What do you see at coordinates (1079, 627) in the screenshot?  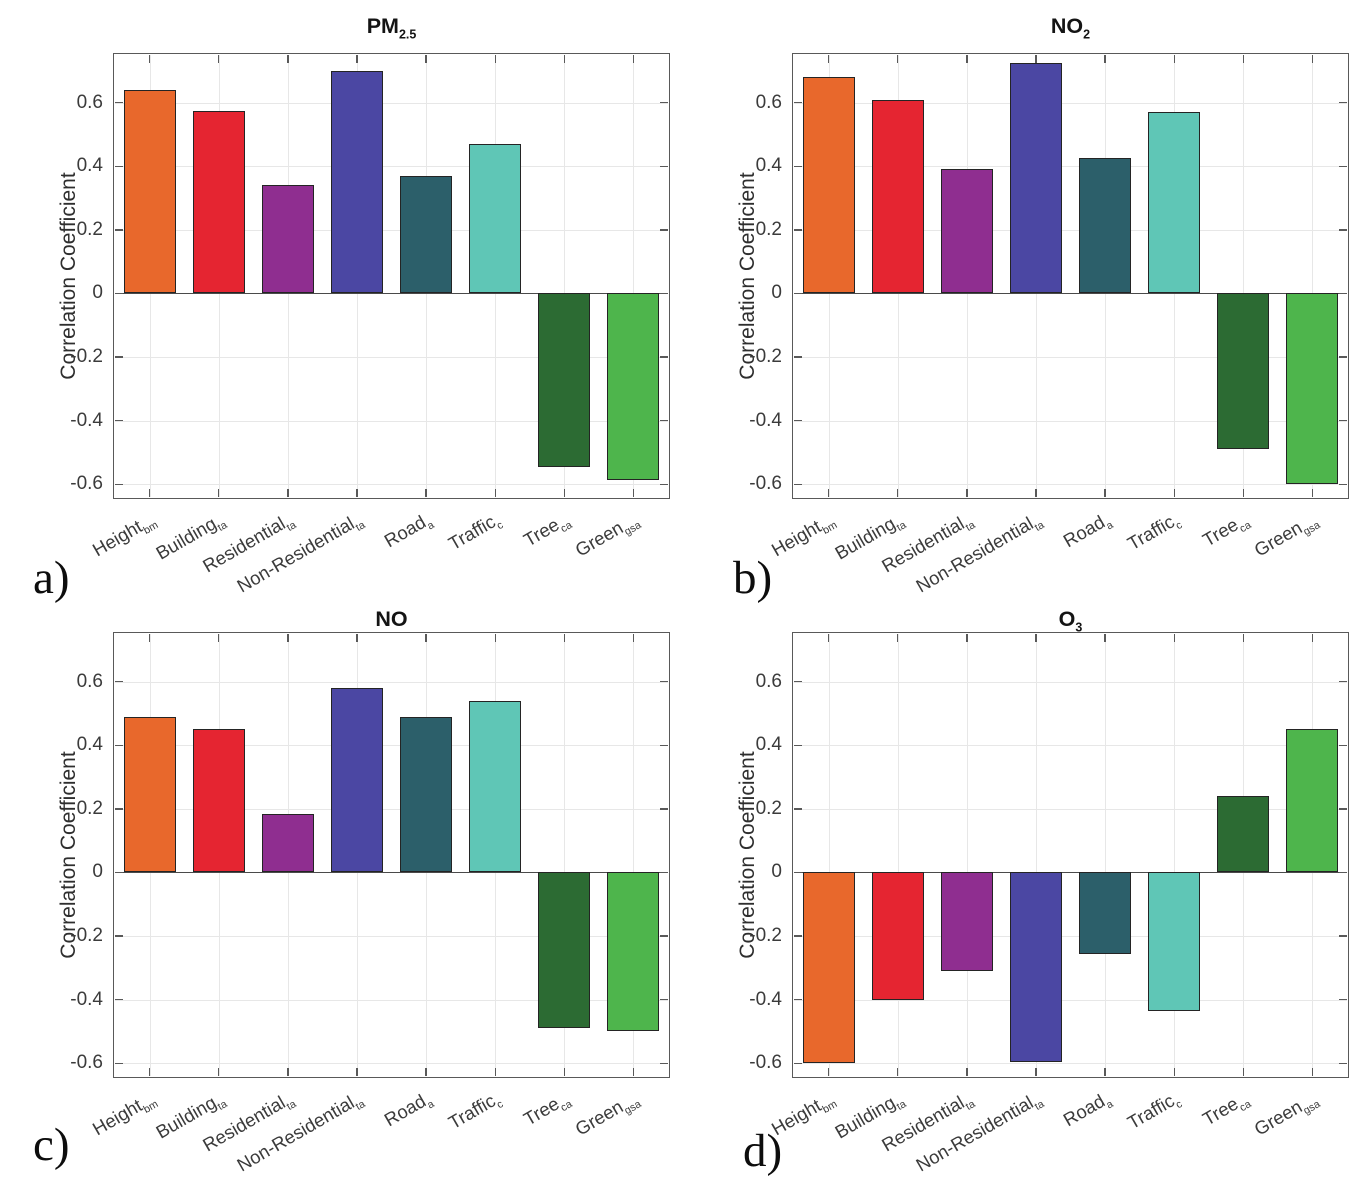 I see `label-subscript: 3` at bounding box center [1079, 627].